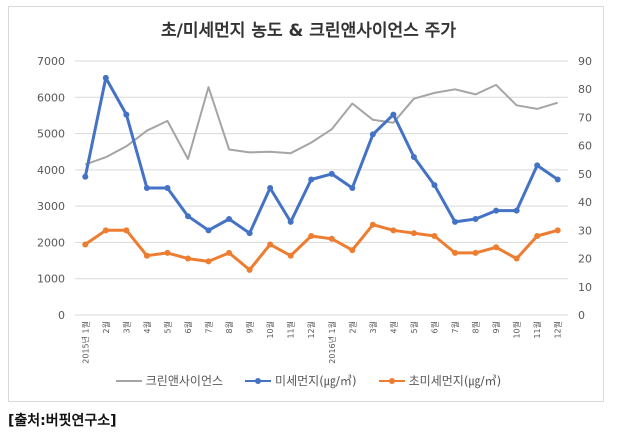 This screenshot has height=438, width=617. I want to click on y-left-tick-label: 5000, so click(51, 134).